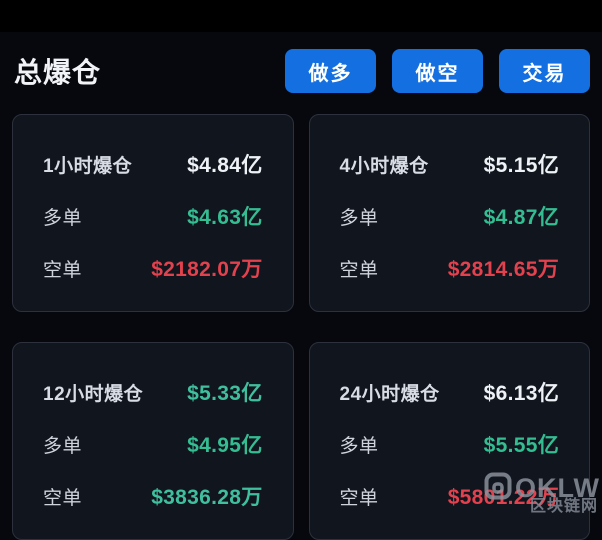 The height and width of the screenshot is (540, 602). I want to click on short-value: $2814.65万, so click(503, 269).